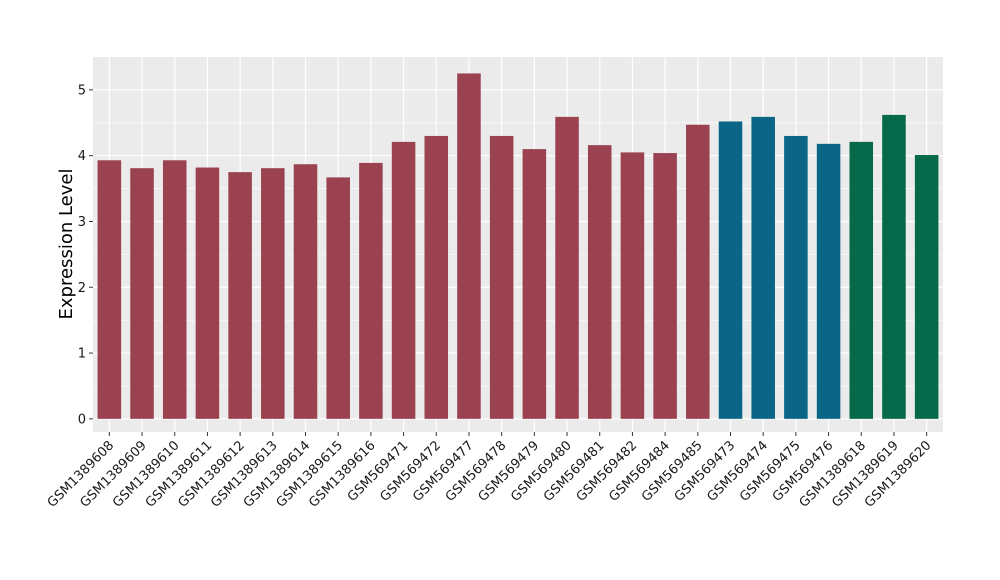  What do you see at coordinates (894, 266) in the screenshot?
I see `bar-GSM1389619` at bounding box center [894, 266].